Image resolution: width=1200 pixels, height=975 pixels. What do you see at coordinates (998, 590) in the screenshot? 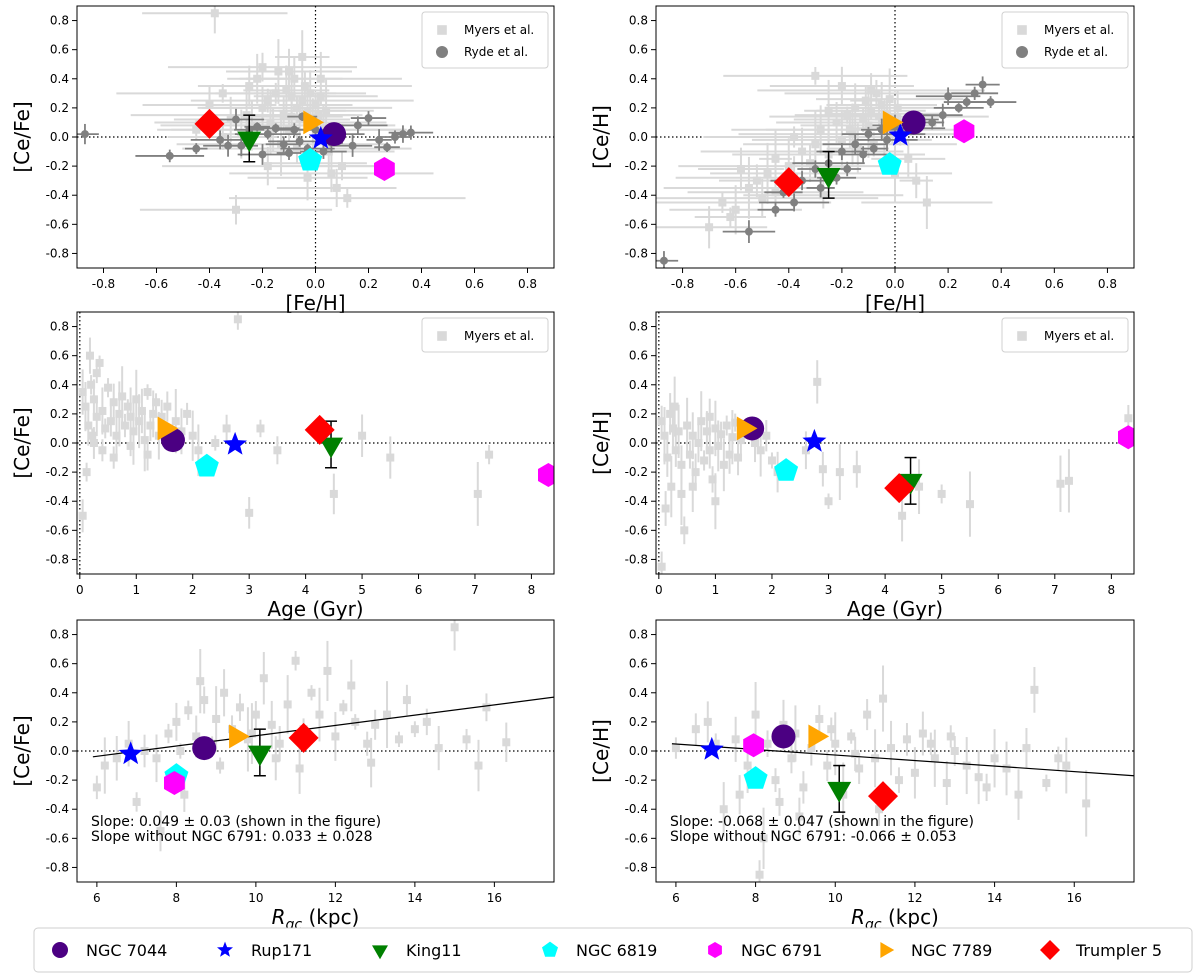
I see `x-tick-label: 6` at bounding box center [998, 590].